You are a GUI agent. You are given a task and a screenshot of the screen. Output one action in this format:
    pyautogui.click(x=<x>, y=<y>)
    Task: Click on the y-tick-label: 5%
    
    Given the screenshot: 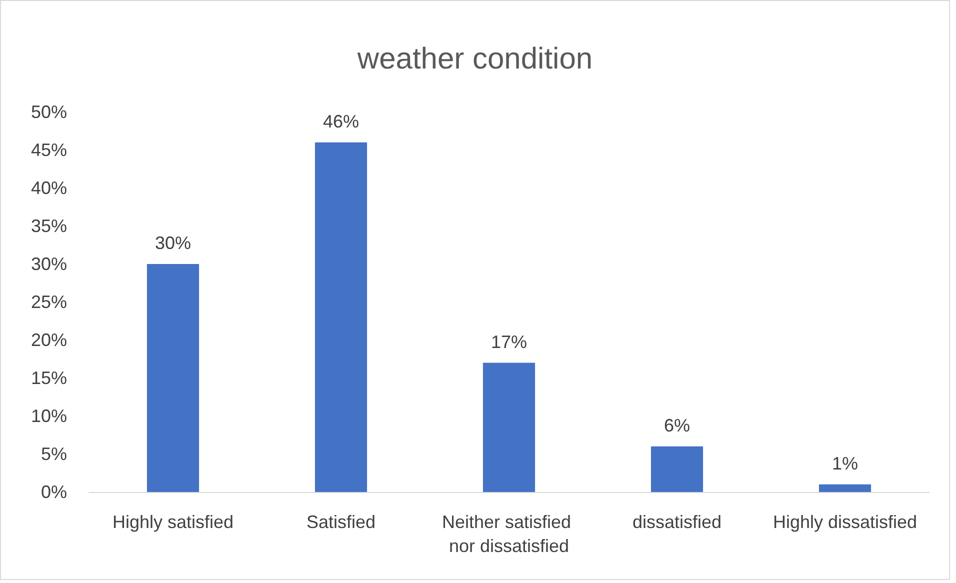 What is the action you would take?
    pyautogui.click(x=53, y=454)
    